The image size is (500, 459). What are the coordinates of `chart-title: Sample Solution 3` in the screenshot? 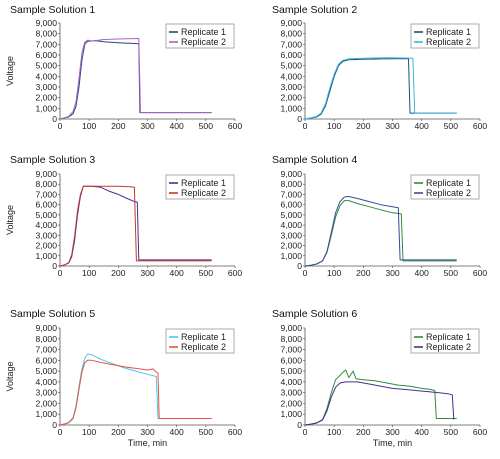 It's located at (52, 160).